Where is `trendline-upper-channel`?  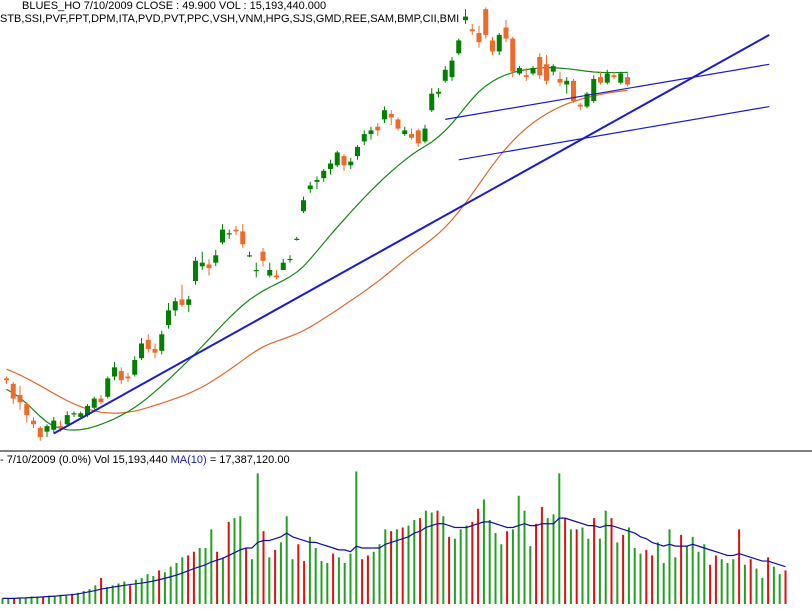
trendline-upper-channel is located at coordinates (607, 91).